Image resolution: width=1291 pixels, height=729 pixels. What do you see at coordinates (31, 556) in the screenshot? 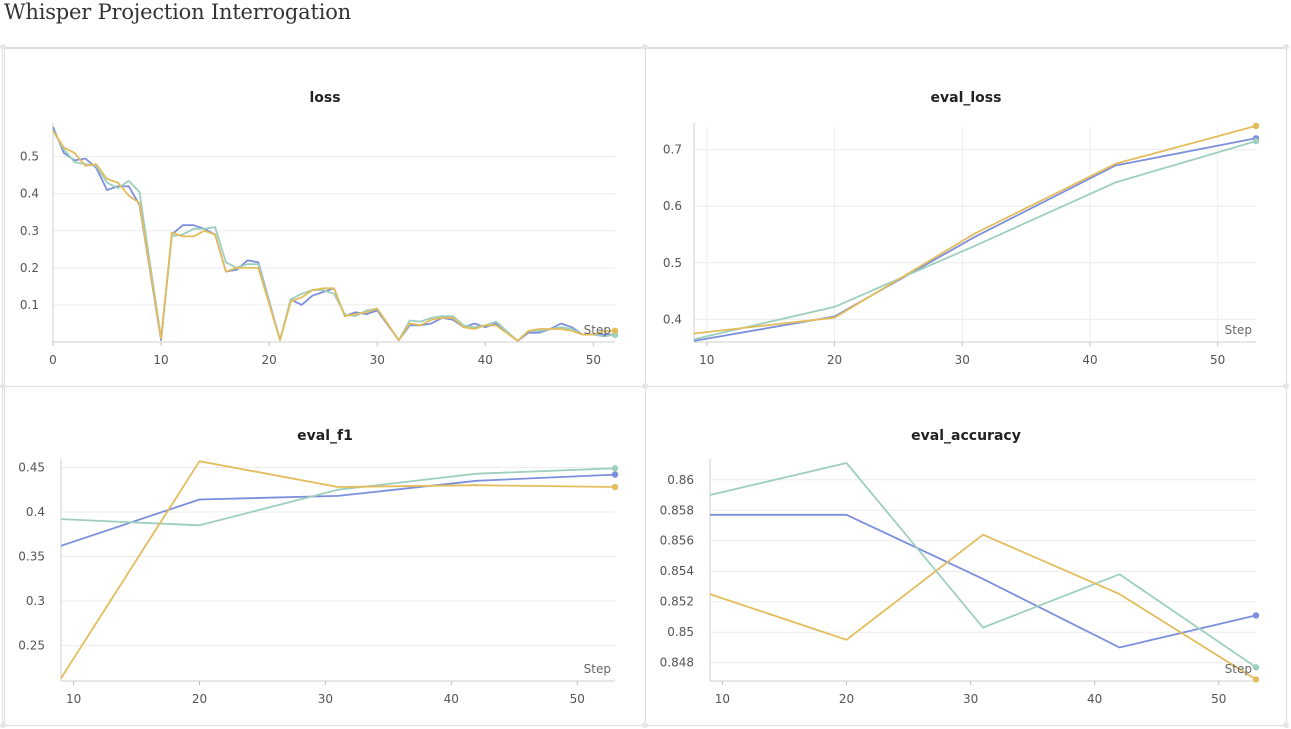
I see `y-tick-label: 0.35` at bounding box center [31, 556].